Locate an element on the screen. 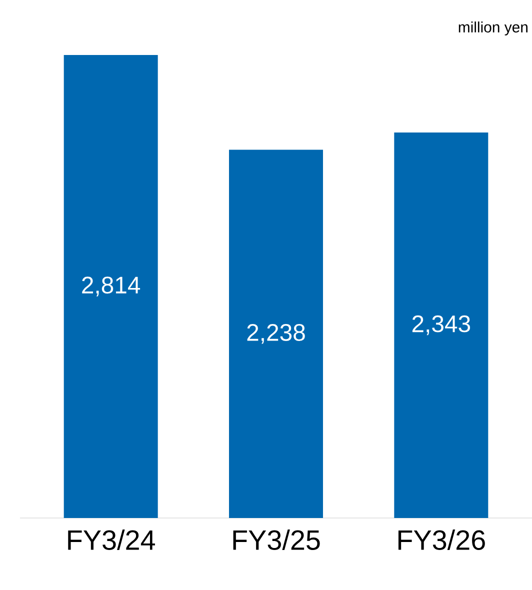 This screenshot has width=532, height=590. data-label: 2,238 is located at coordinates (276, 334).